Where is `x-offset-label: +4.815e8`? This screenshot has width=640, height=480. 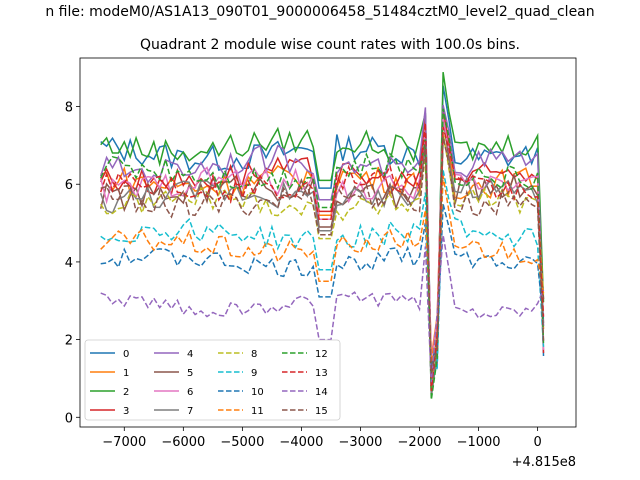 x-offset-label: +4.815e8 is located at coordinates (544, 462).